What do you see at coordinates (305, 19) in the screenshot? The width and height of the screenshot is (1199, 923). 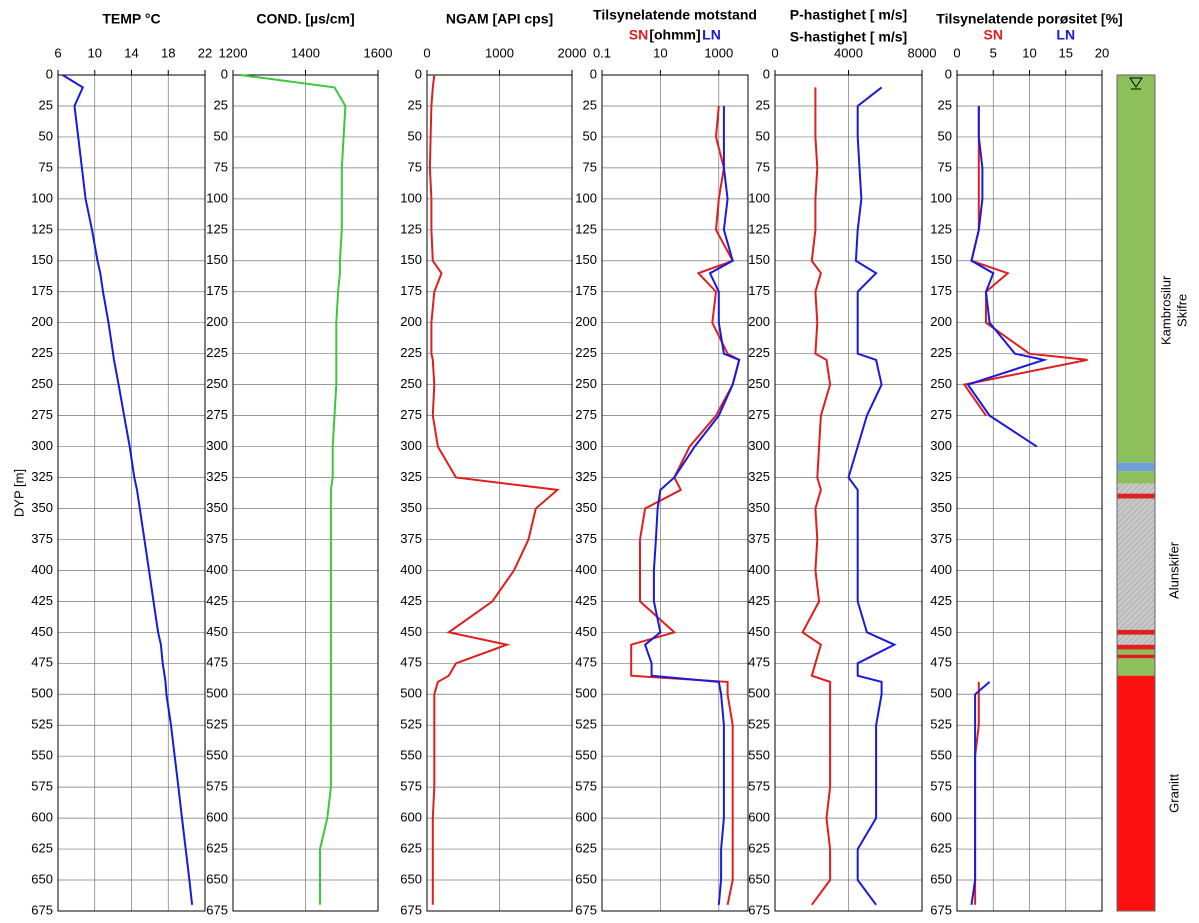 I see `panel-title: COND. [µs/cm]` at bounding box center [305, 19].